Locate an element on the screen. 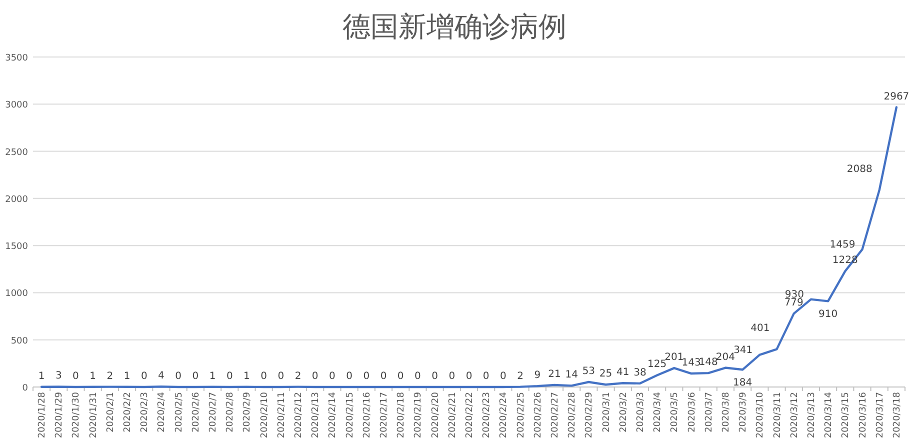 The image size is (909, 443). x-tick-label: 2020/3/14 is located at coordinates (829, 415).